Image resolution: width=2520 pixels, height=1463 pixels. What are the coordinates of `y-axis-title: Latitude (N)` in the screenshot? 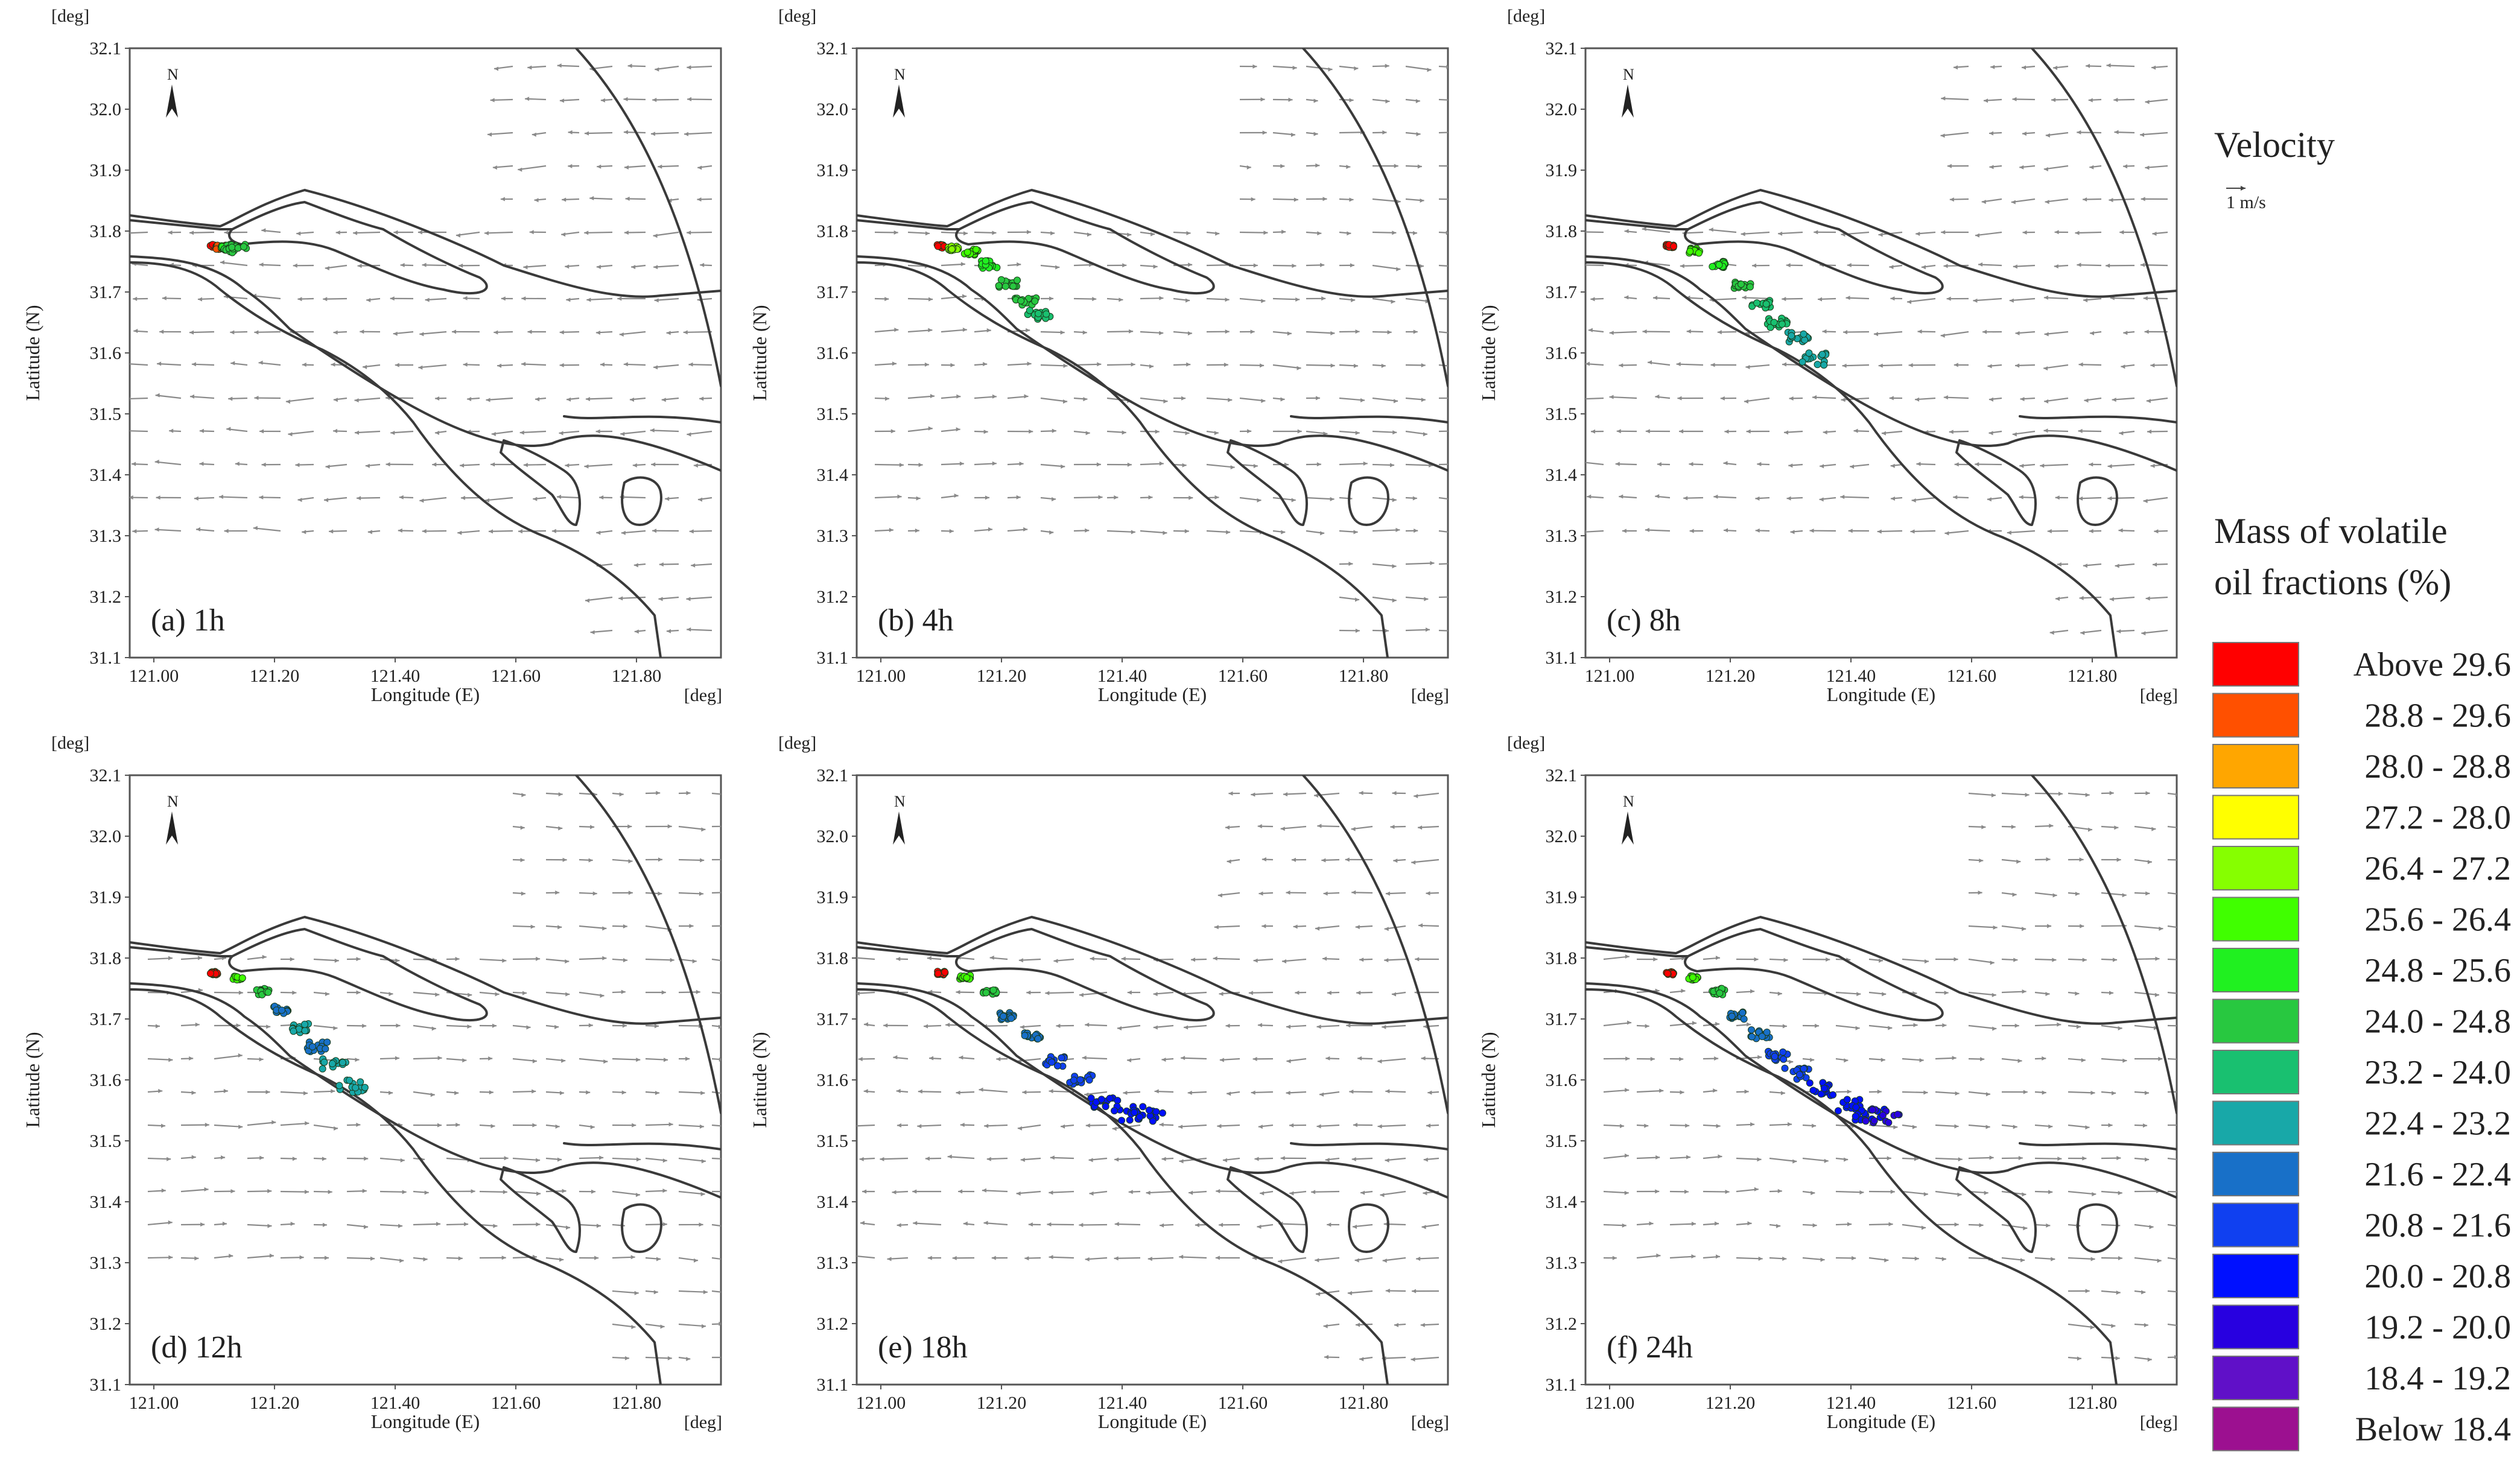 It's located at (759, 1080).